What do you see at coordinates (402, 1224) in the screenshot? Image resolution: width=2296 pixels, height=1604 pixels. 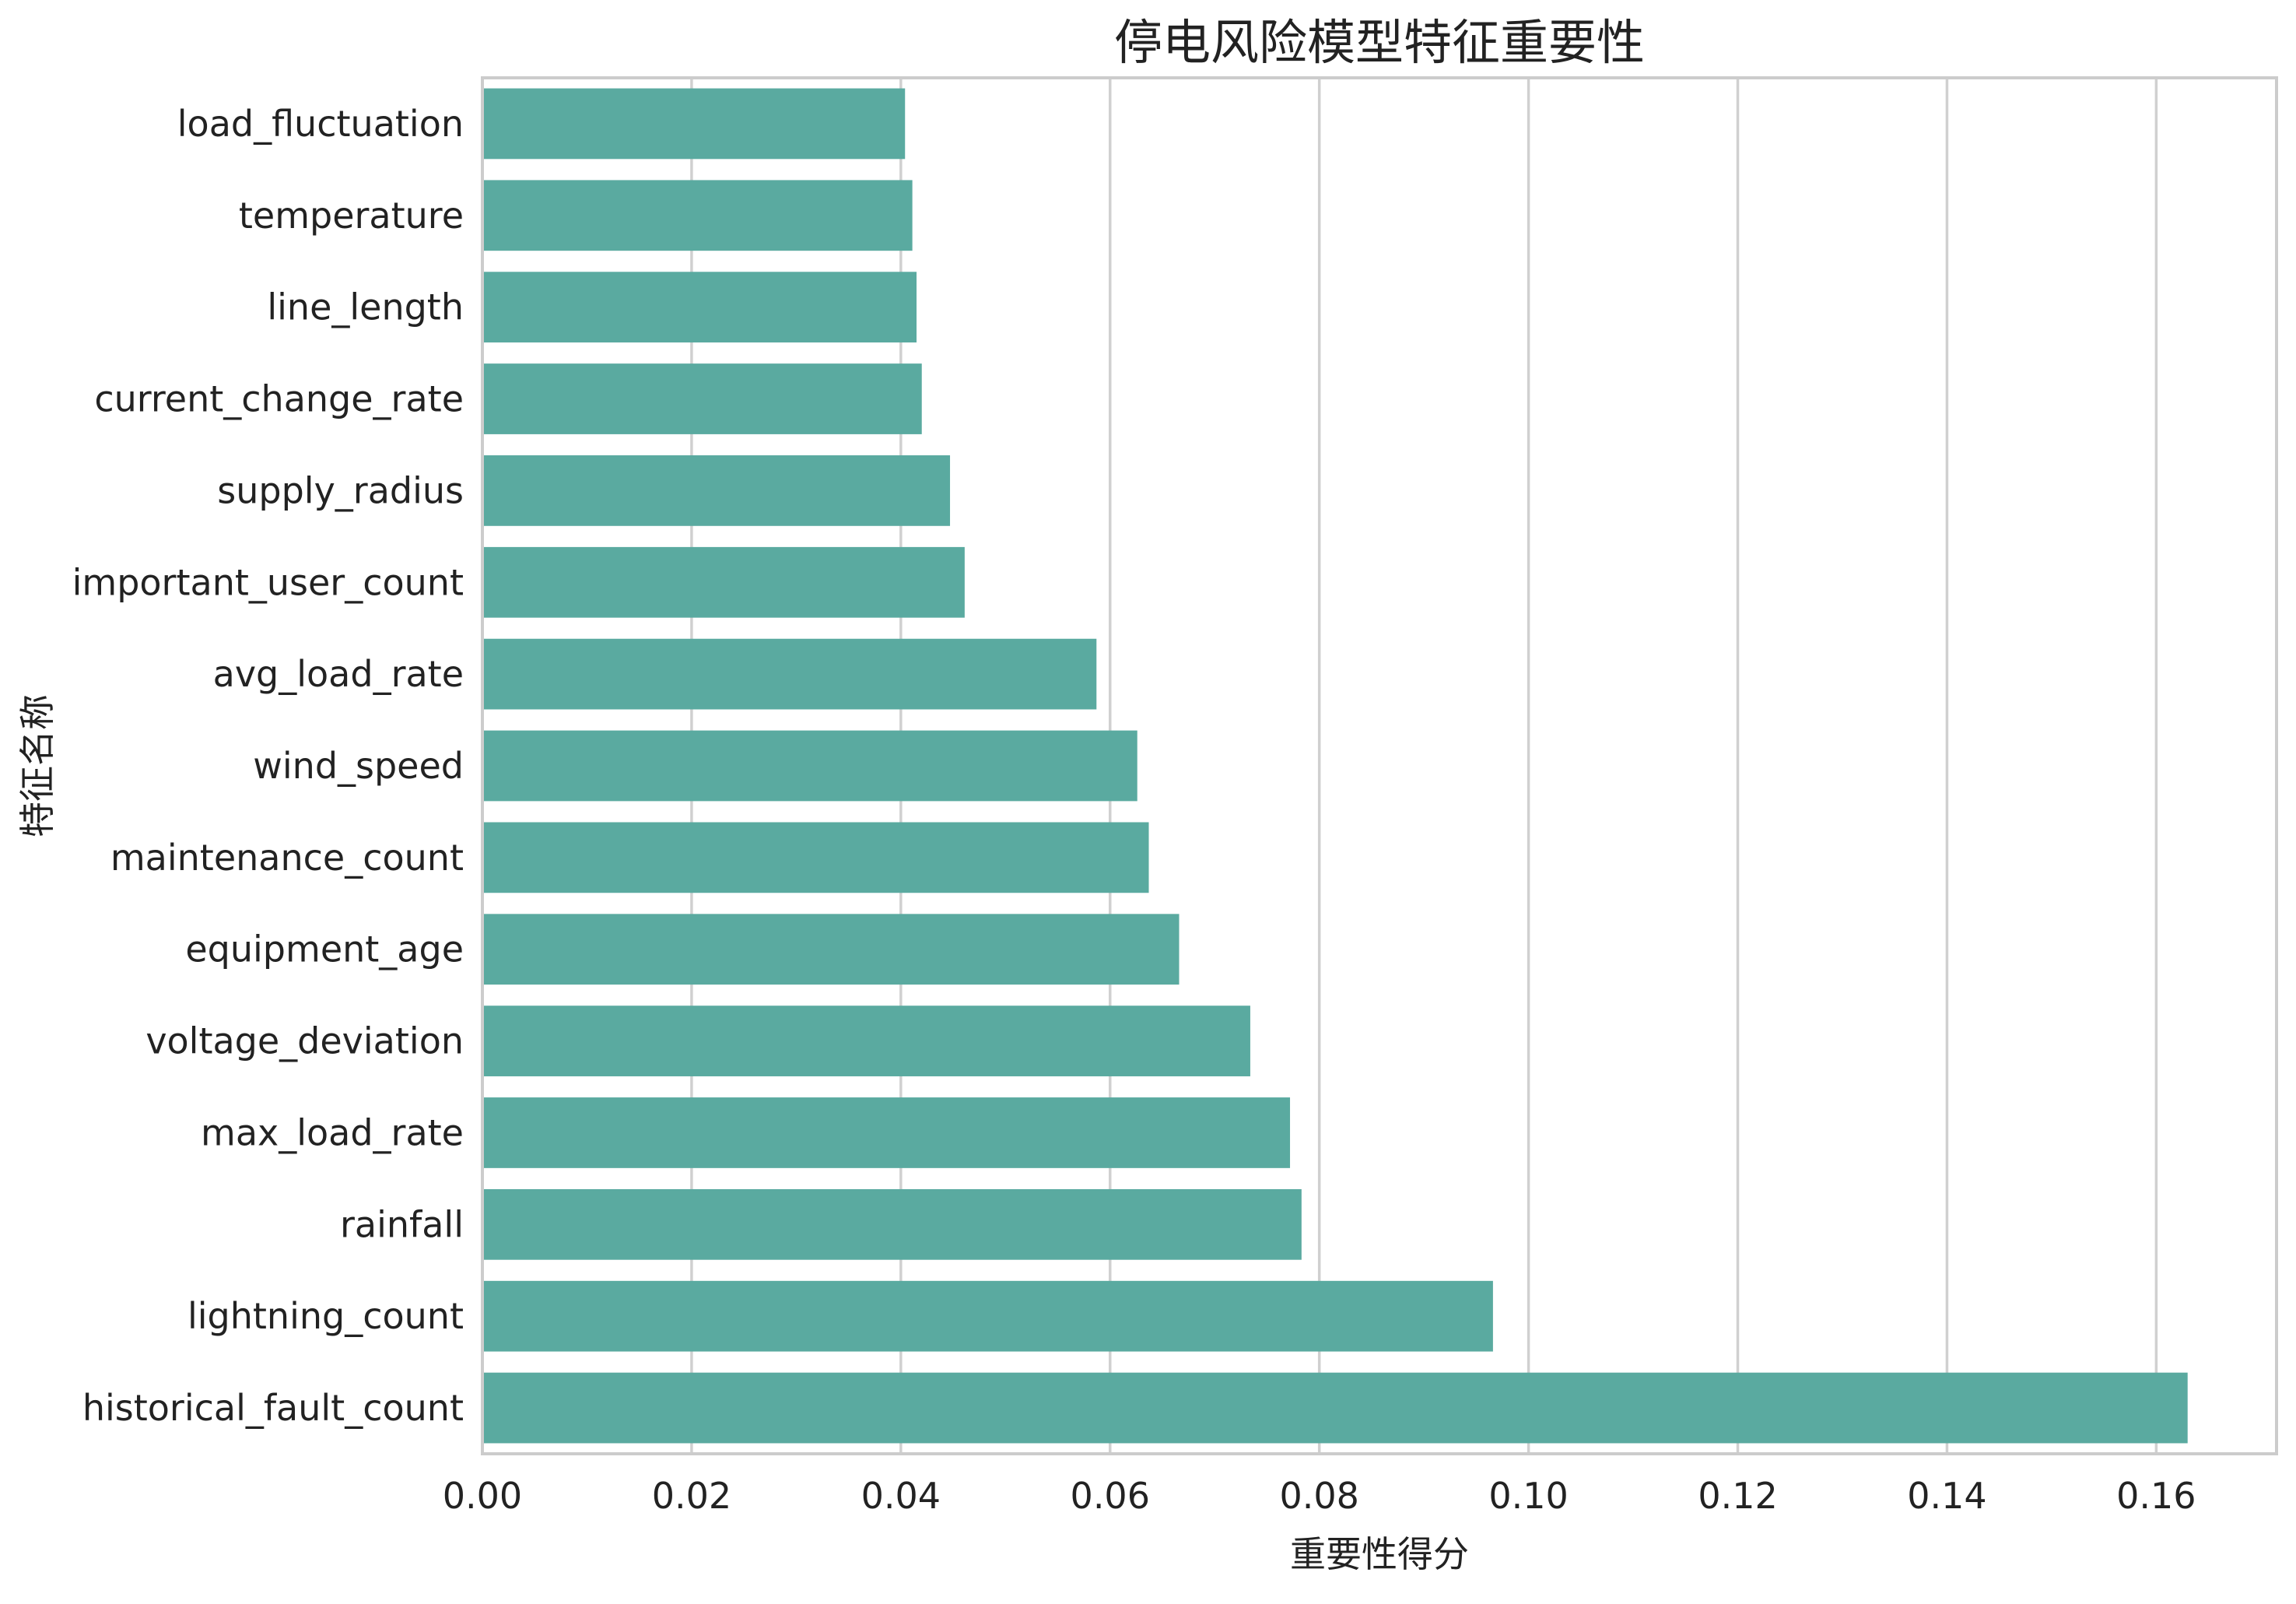 I see `y-tick-label: rainfall` at bounding box center [402, 1224].